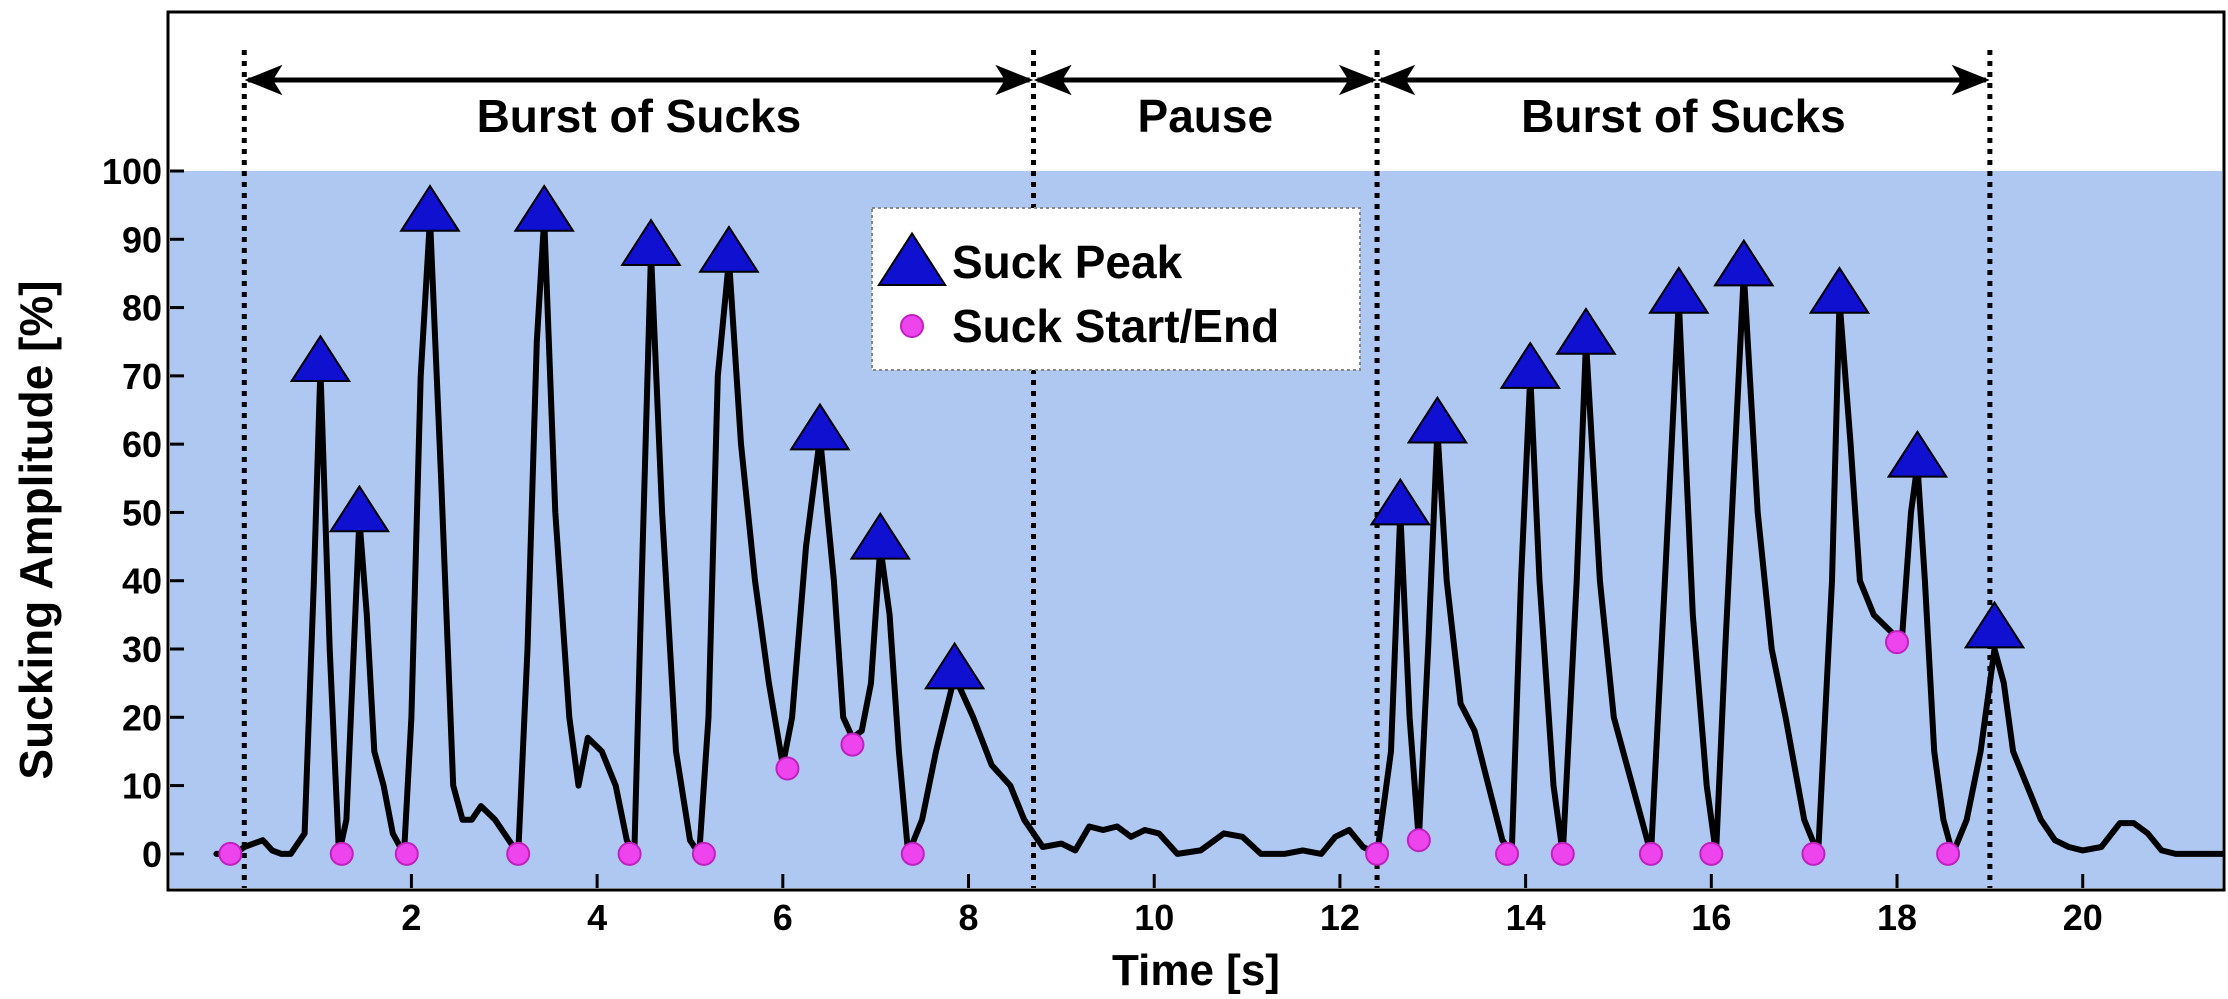 The image size is (2228, 999). I want to click on legend-label: Suck Start/End, so click(1115, 326).